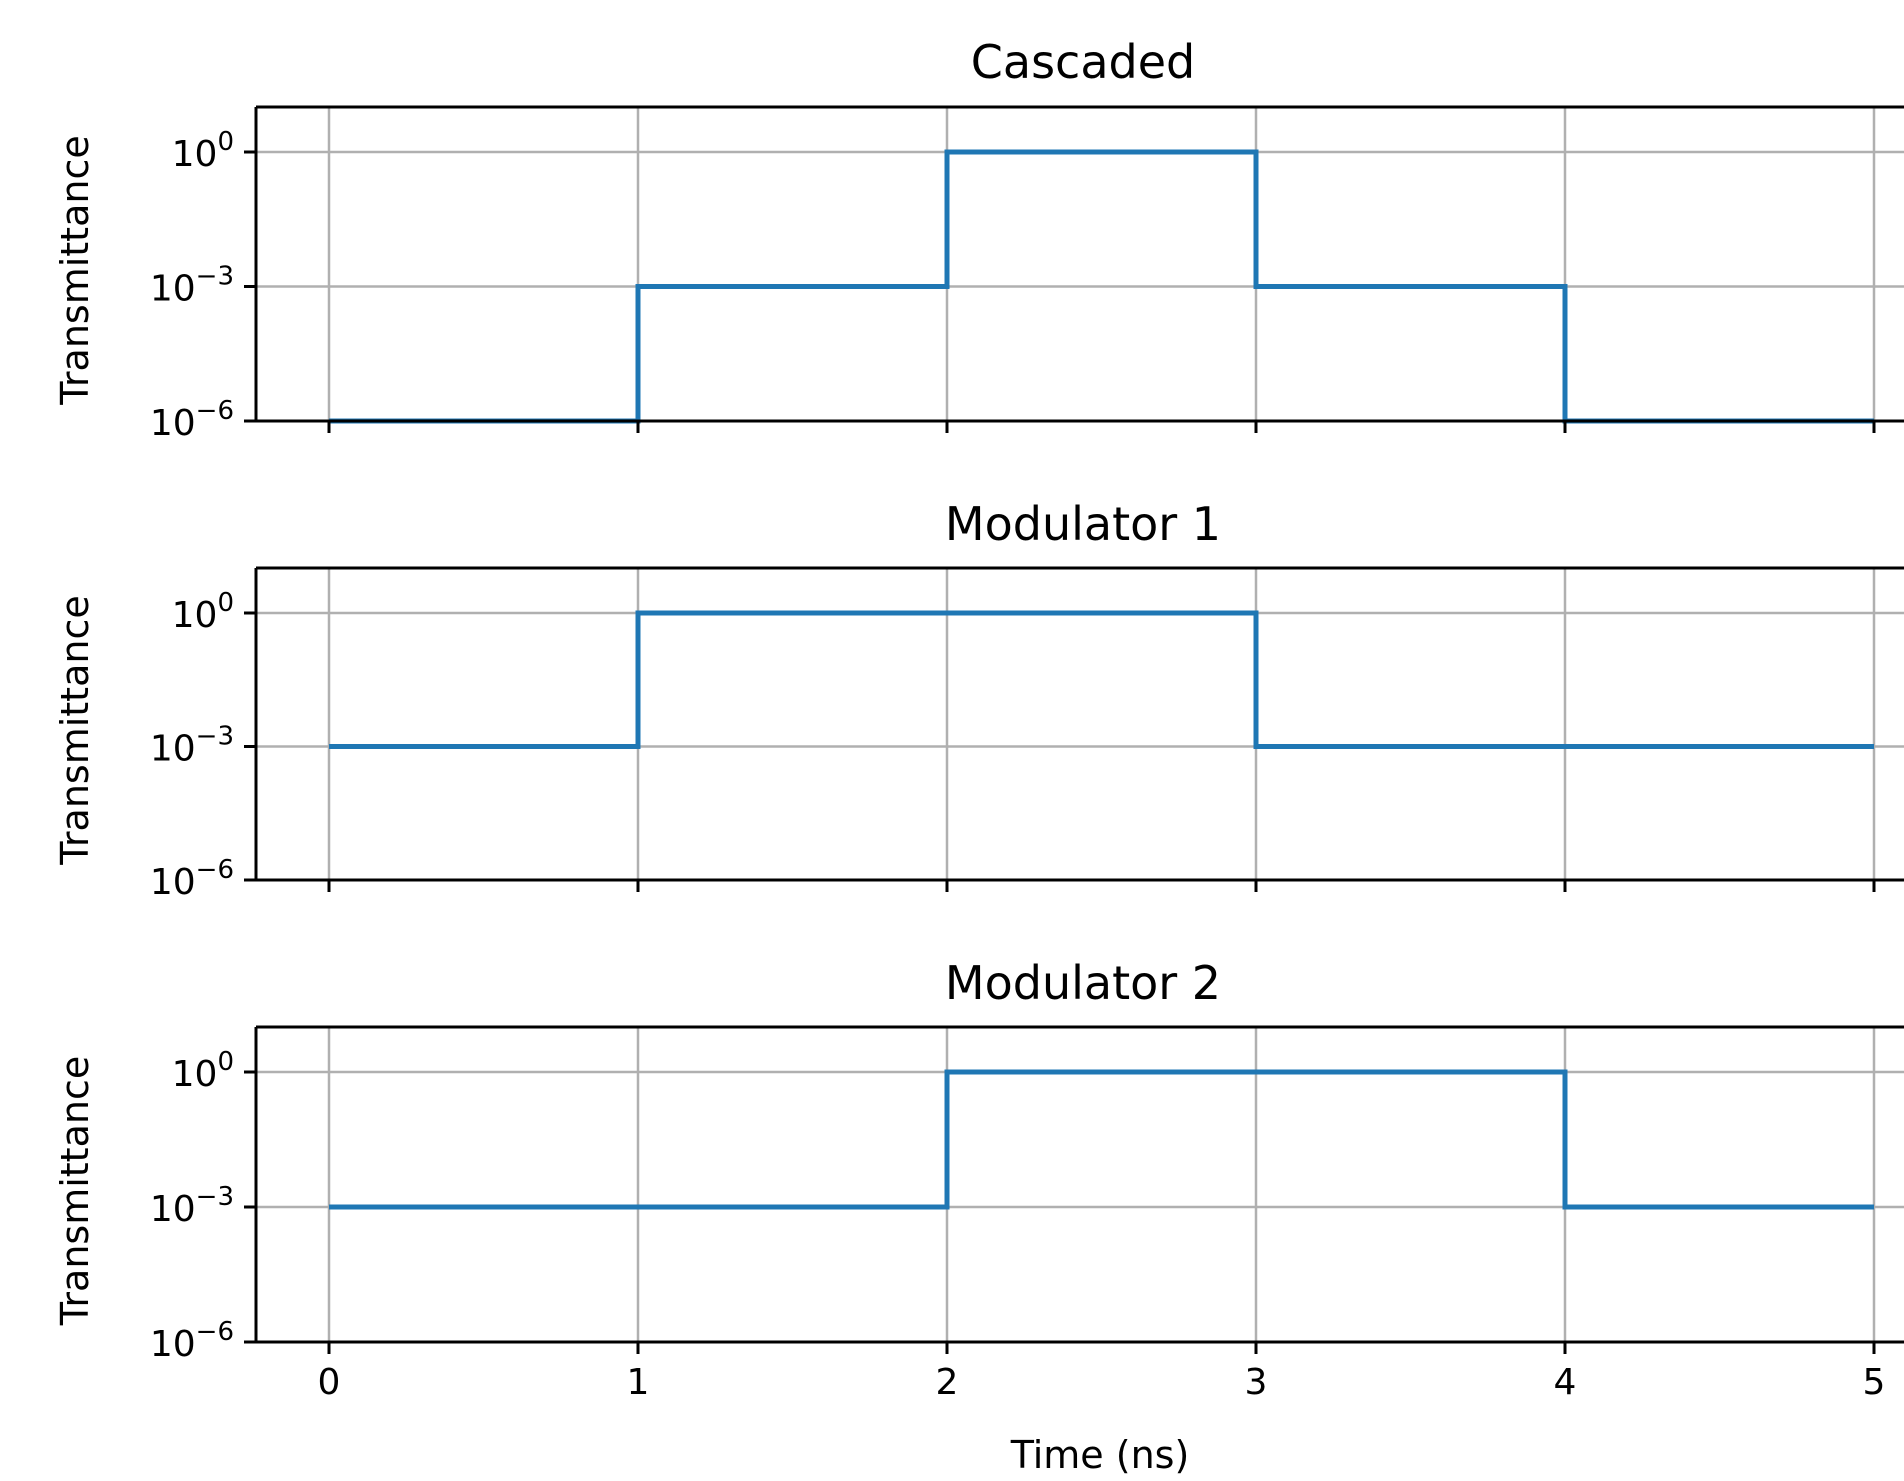 Image resolution: width=1904 pixels, height=1481 pixels. What do you see at coordinates (1083, 983) in the screenshot?
I see `subplot-title: Modulator 2` at bounding box center [1083, 983].